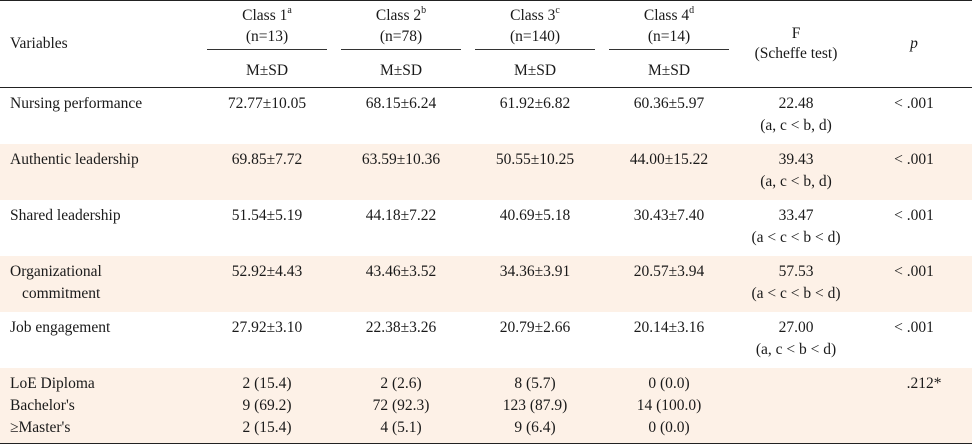 The height and width of the screenshot is (446, 972). I want to click on row-variable-education: LoE Diploma Bachelor's ≥Master's, so click(100, 405).